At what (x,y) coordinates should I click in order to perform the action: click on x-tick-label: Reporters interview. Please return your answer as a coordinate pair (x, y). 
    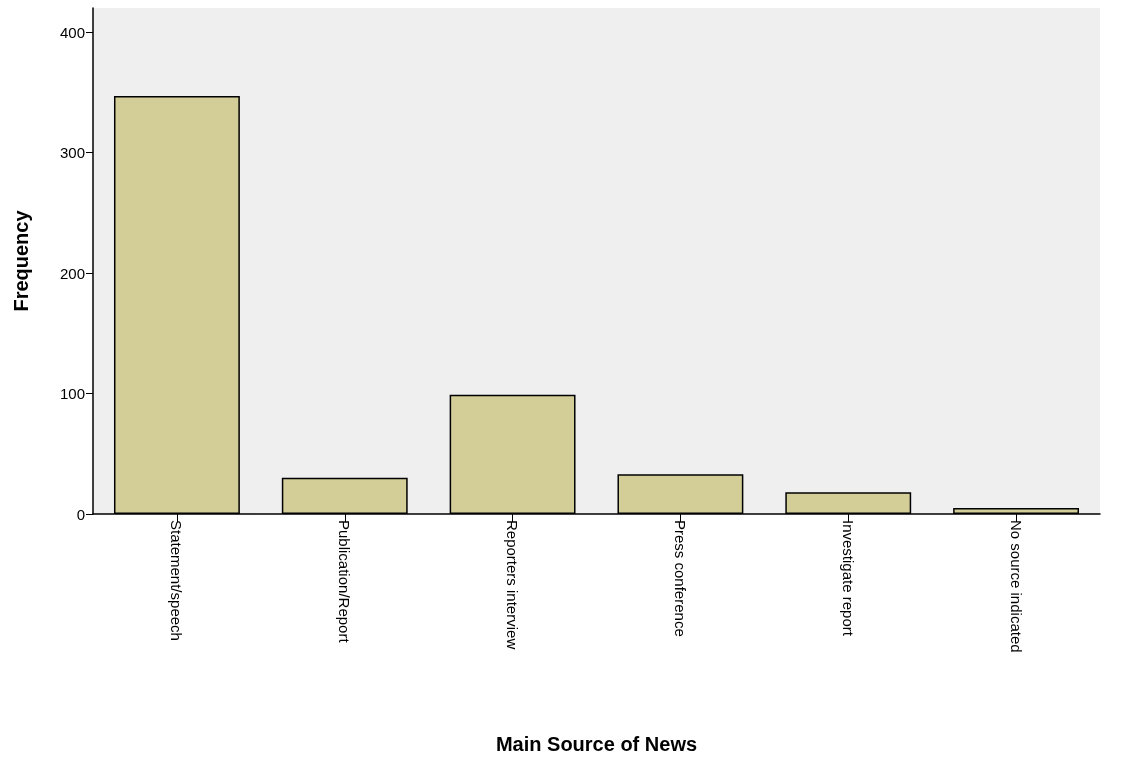
    Looking at the image, I should click on (513, 585).